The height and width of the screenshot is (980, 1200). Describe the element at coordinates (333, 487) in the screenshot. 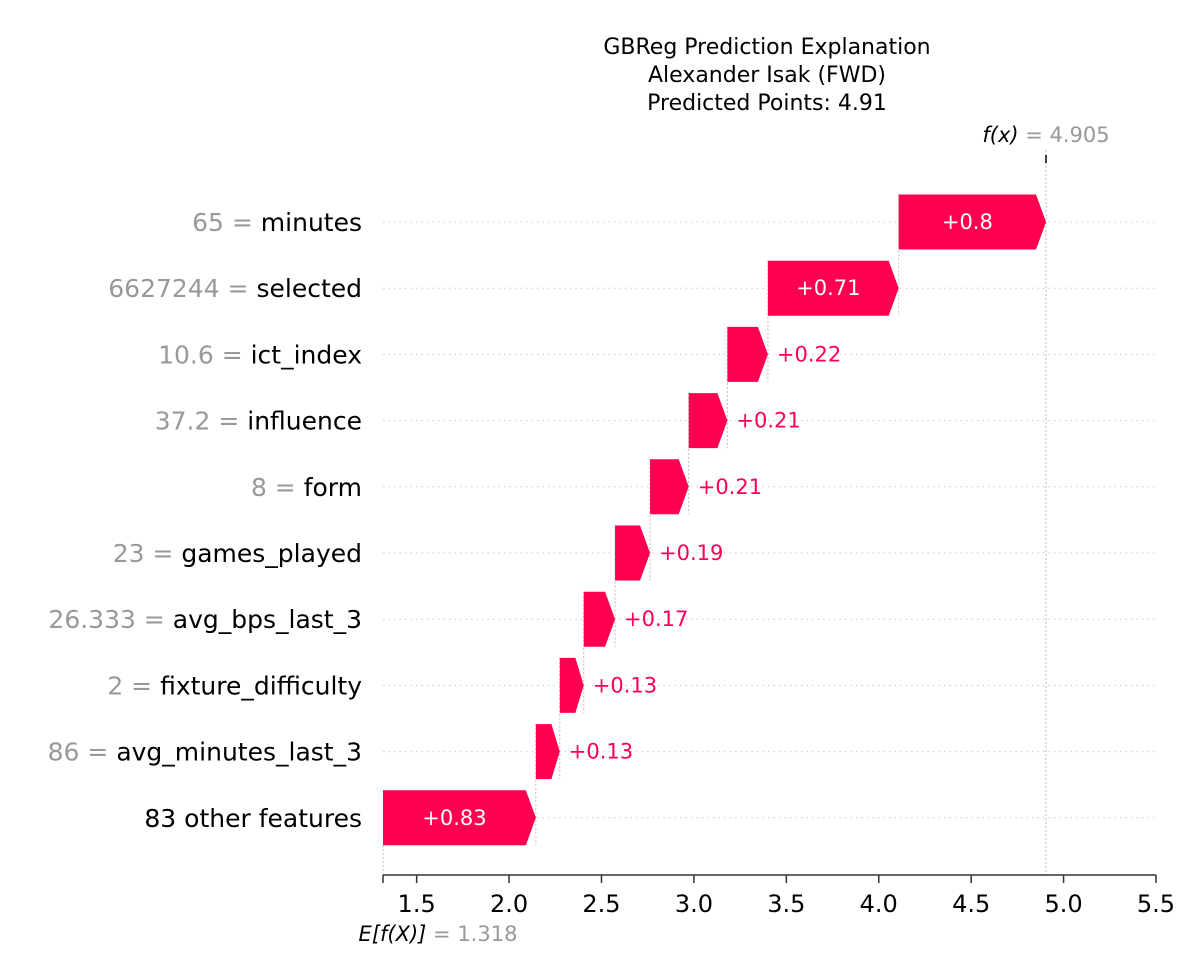

I see `feature-name: form` at that location.